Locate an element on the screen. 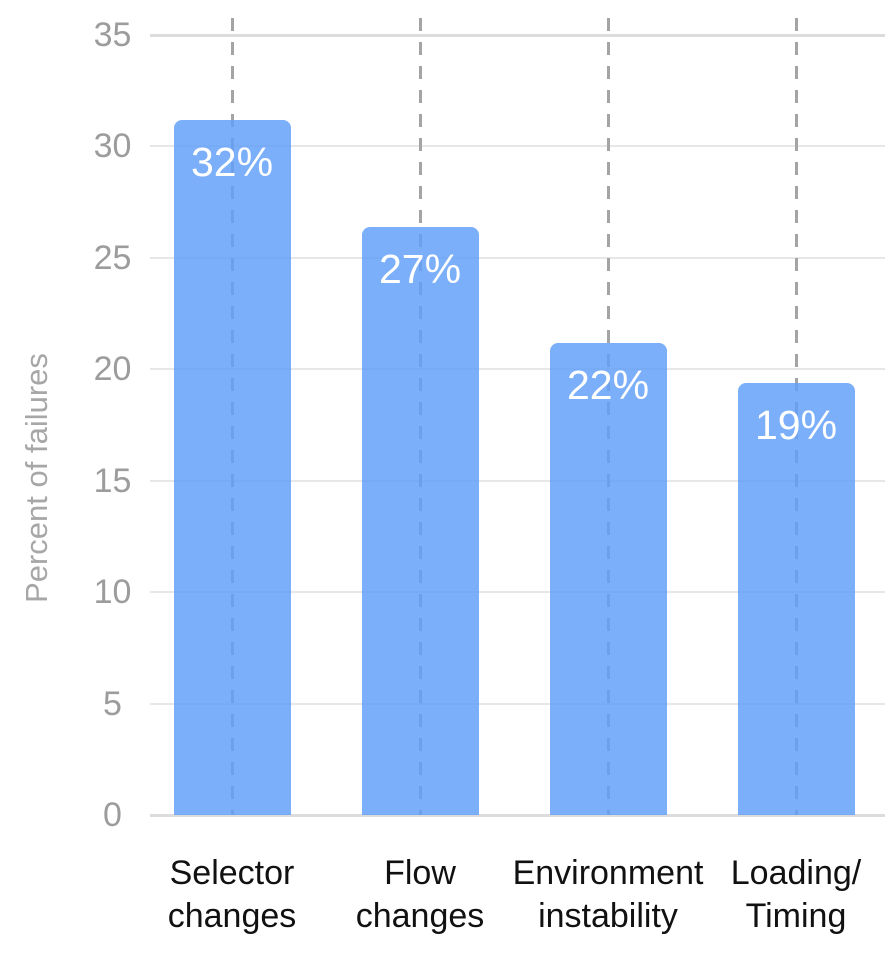  y-tick-label-10: 10 is located at coordinates (112, 592).